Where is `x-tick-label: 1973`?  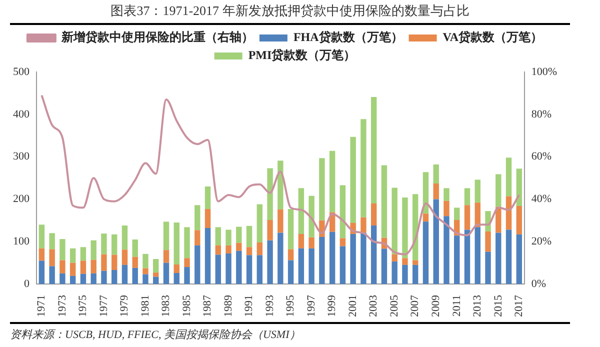 x-tick-label: 1973 is located at coordinates (62, 305).